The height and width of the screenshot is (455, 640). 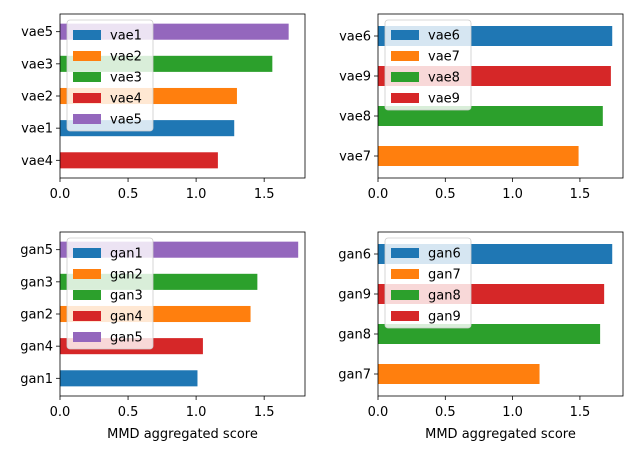 What do you see at coordinates (489, 334) in the screenshot?
I see `bar-gan8` at bounding box center [489, 334].